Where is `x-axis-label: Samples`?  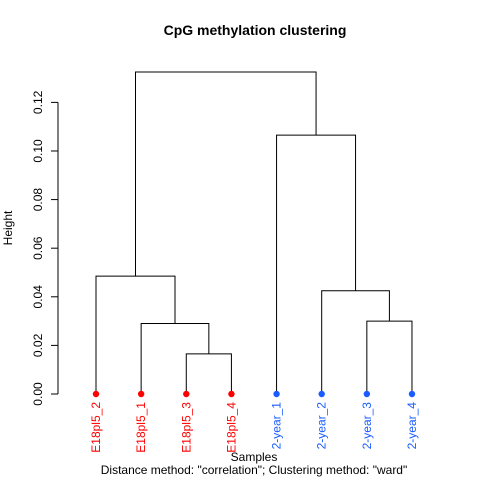
x-axis-label: Samples is located at coordinates (254, 457).